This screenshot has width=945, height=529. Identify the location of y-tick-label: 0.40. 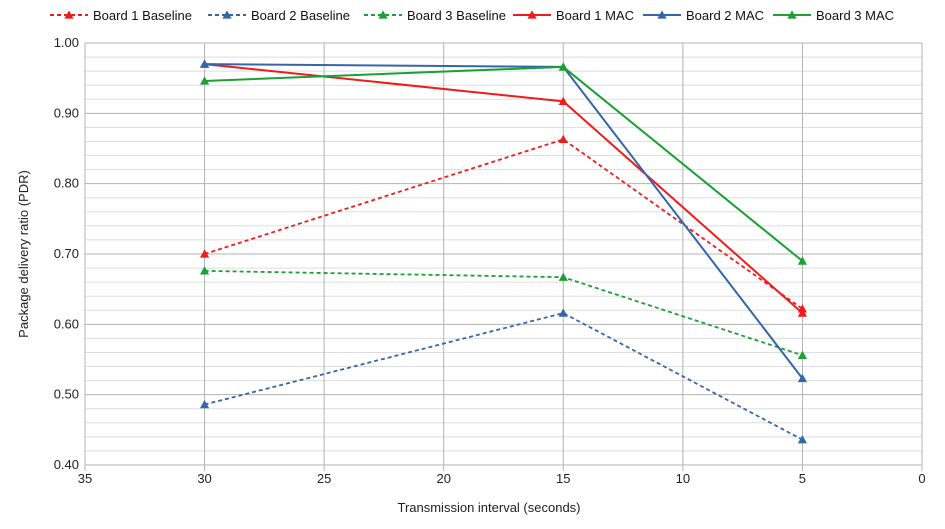
(66, 464).